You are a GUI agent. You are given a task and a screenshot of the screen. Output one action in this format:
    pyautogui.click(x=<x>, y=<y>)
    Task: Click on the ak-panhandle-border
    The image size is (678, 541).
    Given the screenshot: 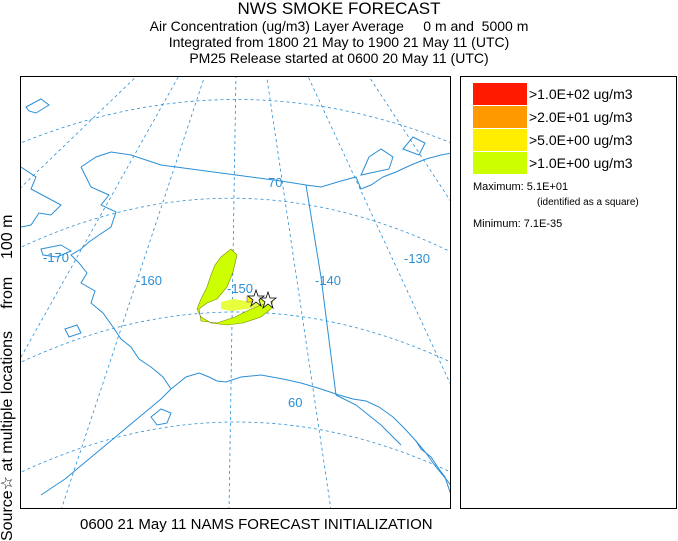 What is the action you would take?
    pyautogui.click(x=368, y=420)
    